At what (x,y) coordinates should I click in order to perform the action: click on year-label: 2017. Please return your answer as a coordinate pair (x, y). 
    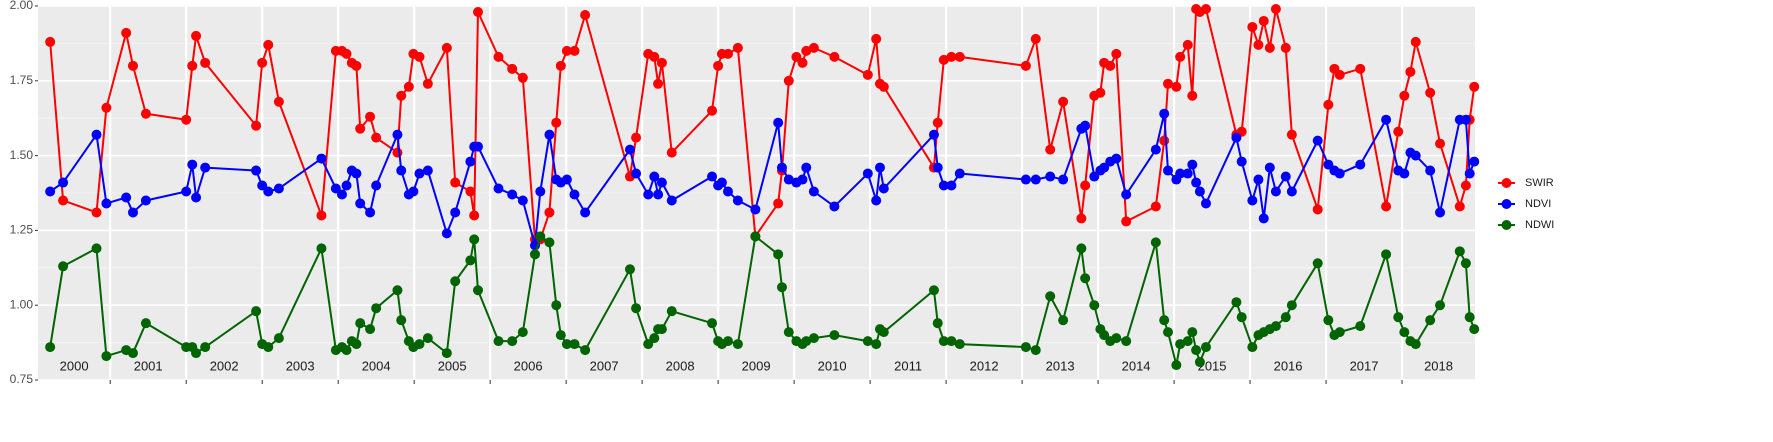
    Looking at the image, I should click on (1364, 365).